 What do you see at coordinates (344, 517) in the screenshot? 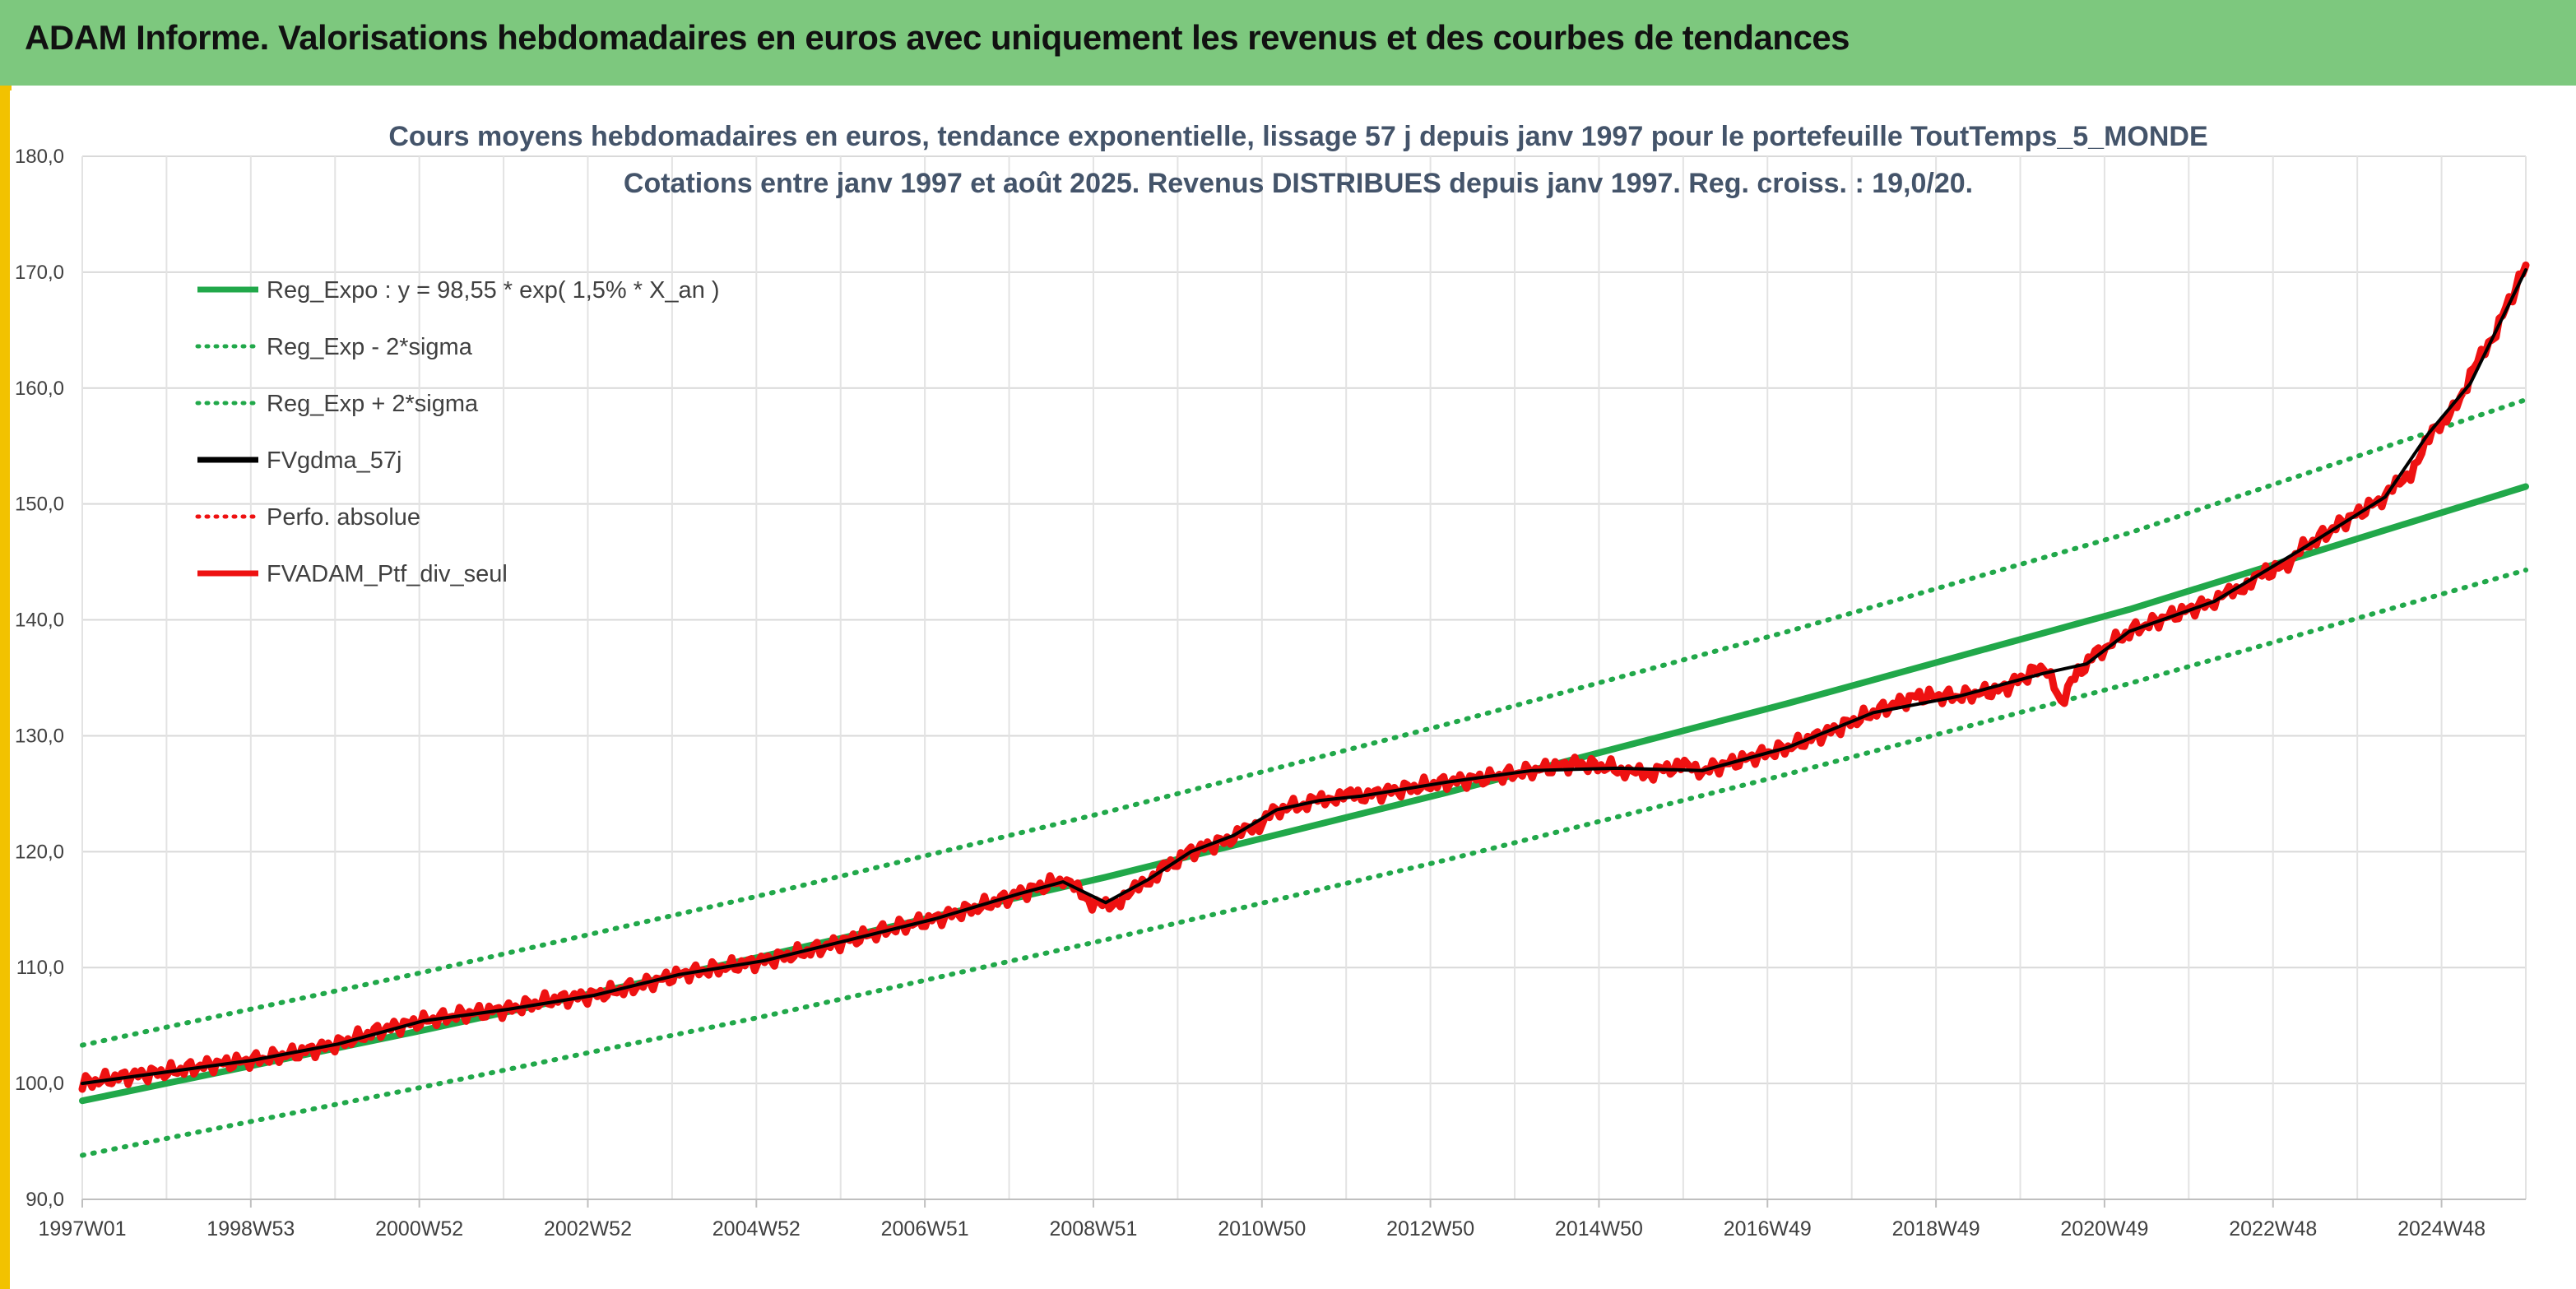
I see `legend-label: Perfo. absolue` at bounding box center [344, 517].